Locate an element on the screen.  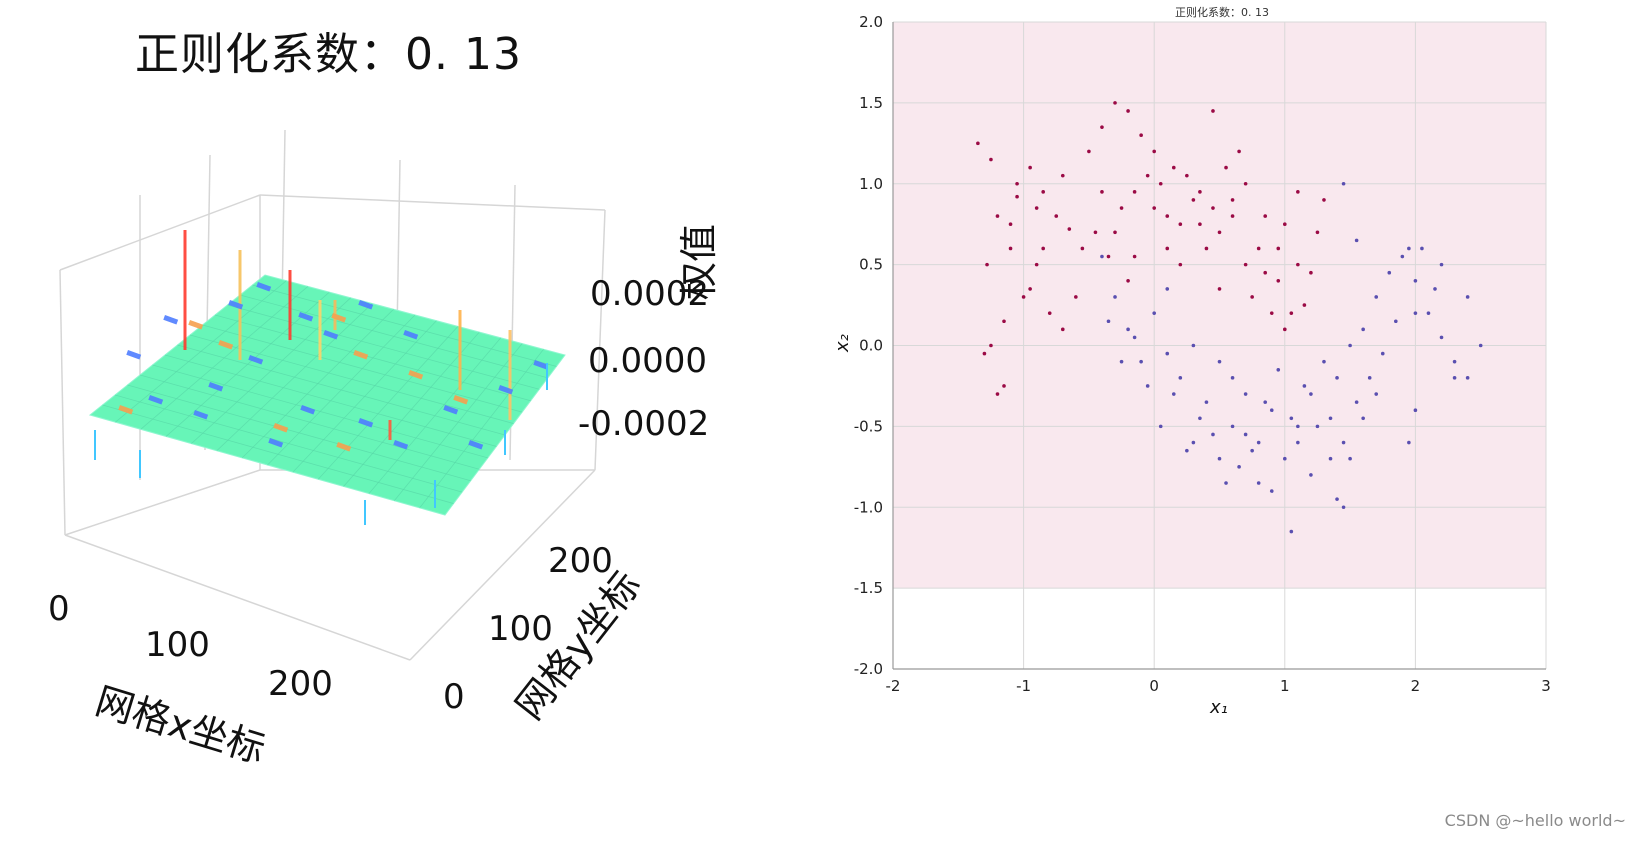
surface-ytick-label: 200 is located at coordinates (580, 561).